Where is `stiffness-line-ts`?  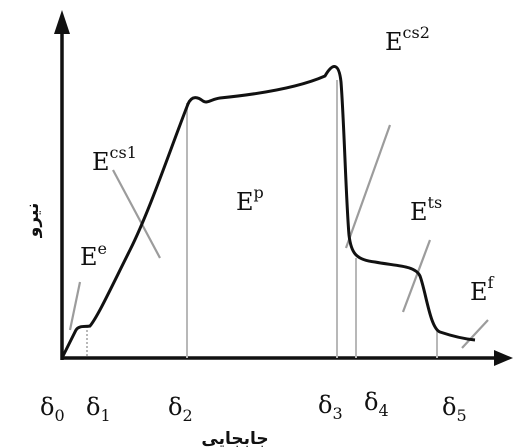
stiffness-line-ts is located at coordinates (416, 276).